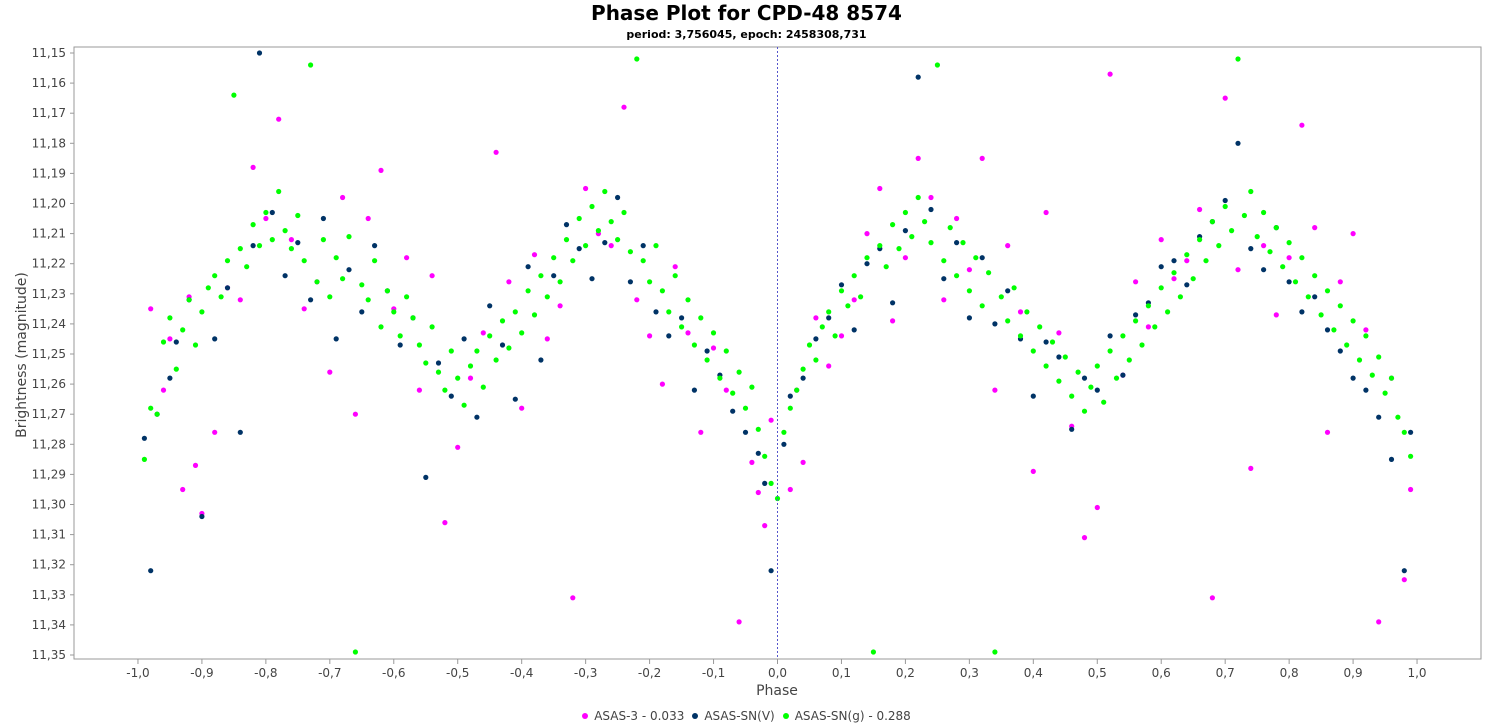 This screenshot has height=728, width=1493. Describe the element at coordinates (1097, 673) in the screenshot. I see `x-tick-label: 0,5` at that location.